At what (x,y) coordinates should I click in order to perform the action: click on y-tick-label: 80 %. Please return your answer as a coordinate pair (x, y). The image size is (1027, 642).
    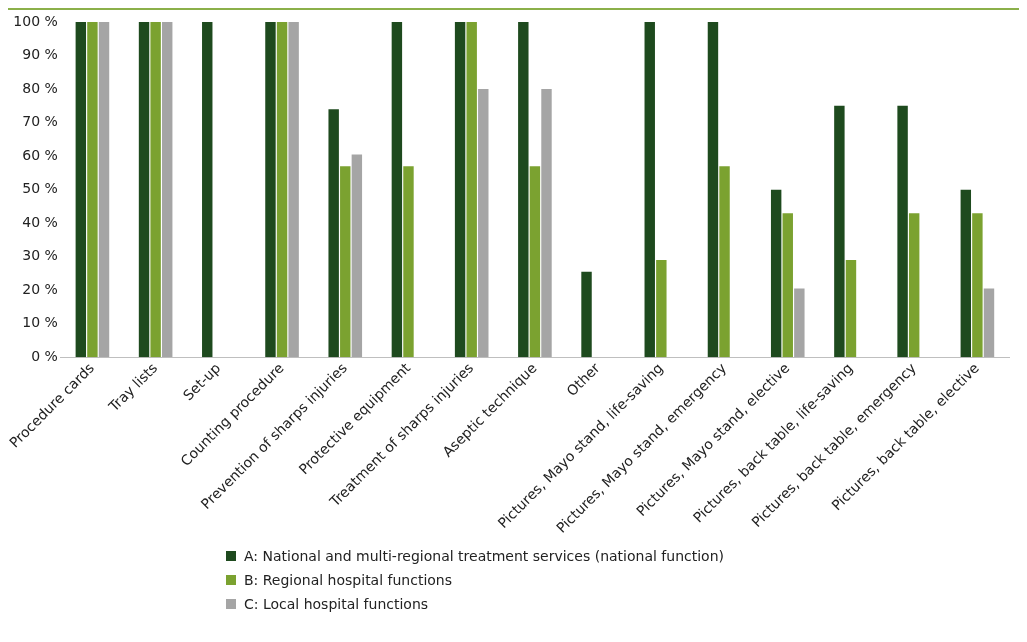
    Looking at the image, I should click on (40, 87).